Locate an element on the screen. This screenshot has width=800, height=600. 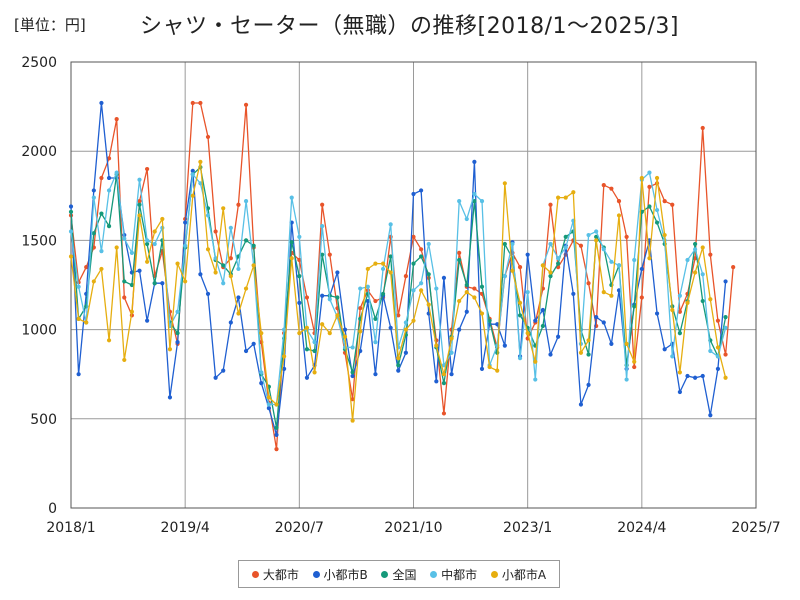
x-tick-label: 2023/1 is located at coordinates (527, 528).